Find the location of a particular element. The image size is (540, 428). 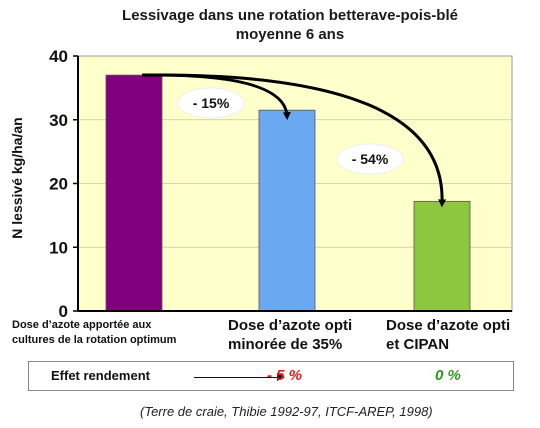

effect-rendement-box: Effet rendement - 5 % 0 % is located at coordinates (271, 376).